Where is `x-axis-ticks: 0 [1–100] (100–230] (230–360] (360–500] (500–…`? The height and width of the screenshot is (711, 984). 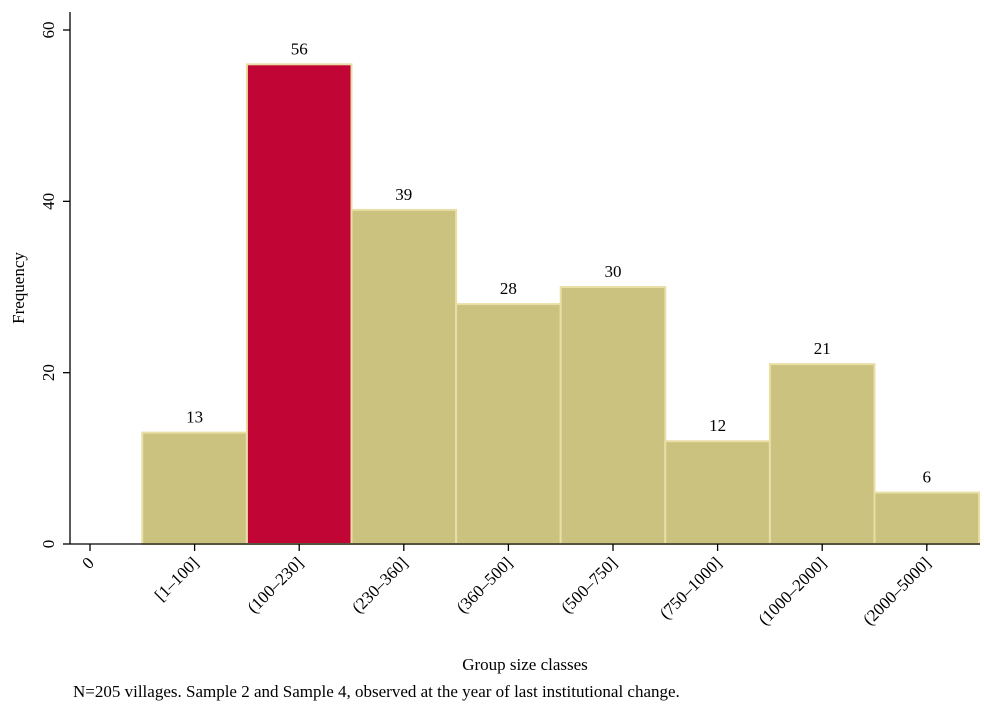
x-axis-ticks: 0 [1–100] (100–230] (230–360] (360–500] (500–… is located at coordinates (506, 586).